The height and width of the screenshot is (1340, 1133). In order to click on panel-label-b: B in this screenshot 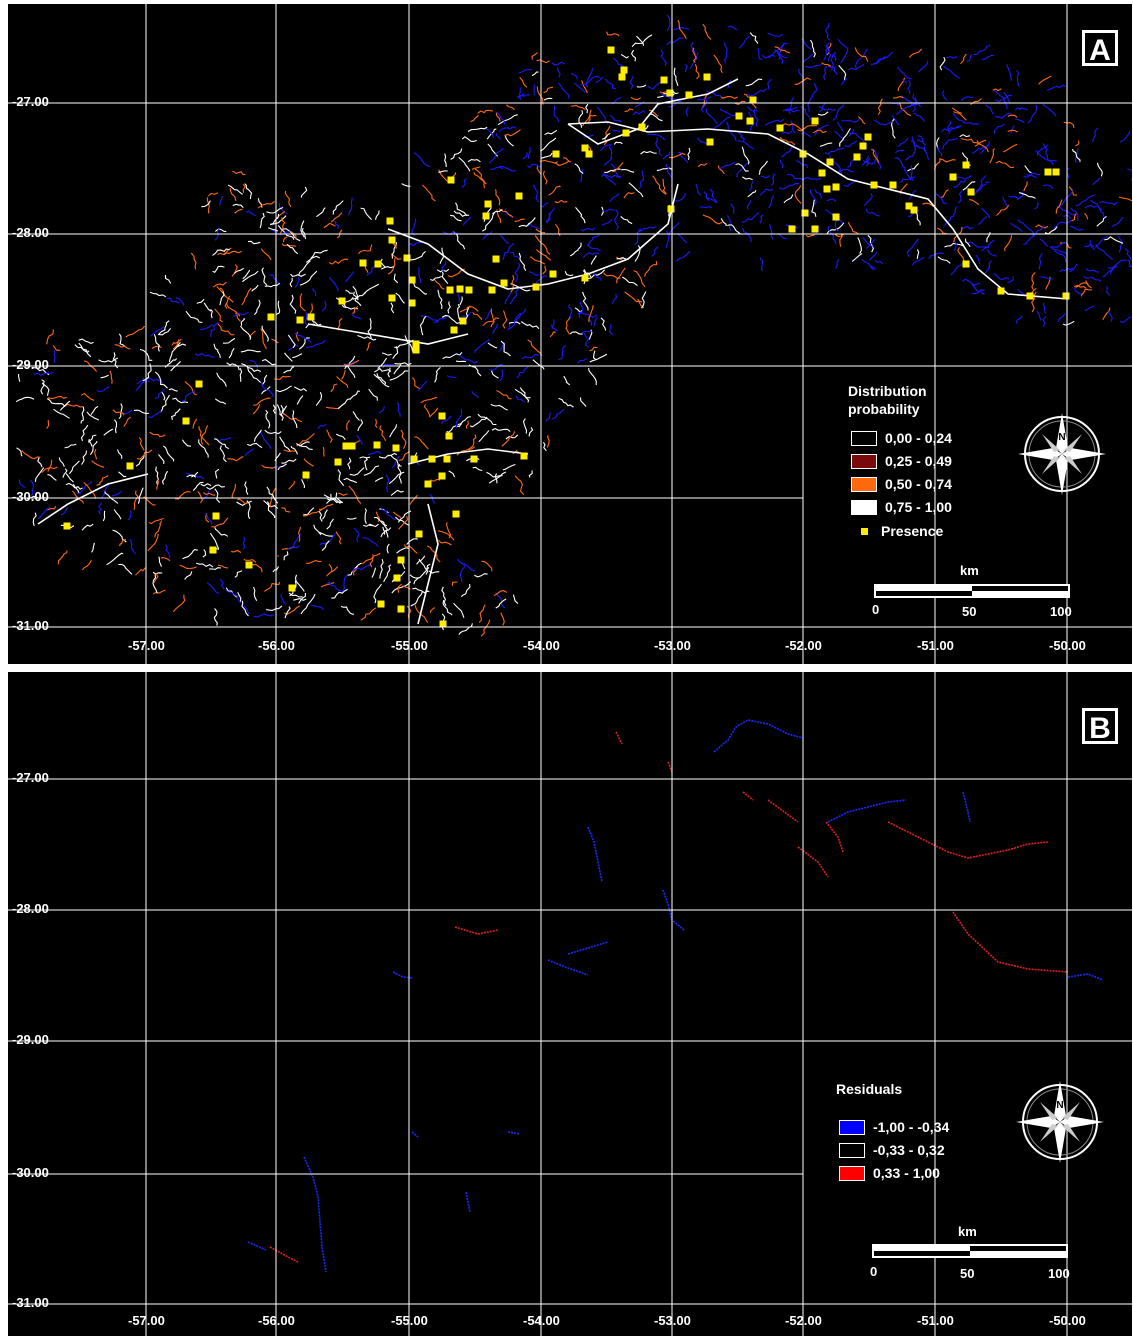, I will do `click(1100, 726)`.